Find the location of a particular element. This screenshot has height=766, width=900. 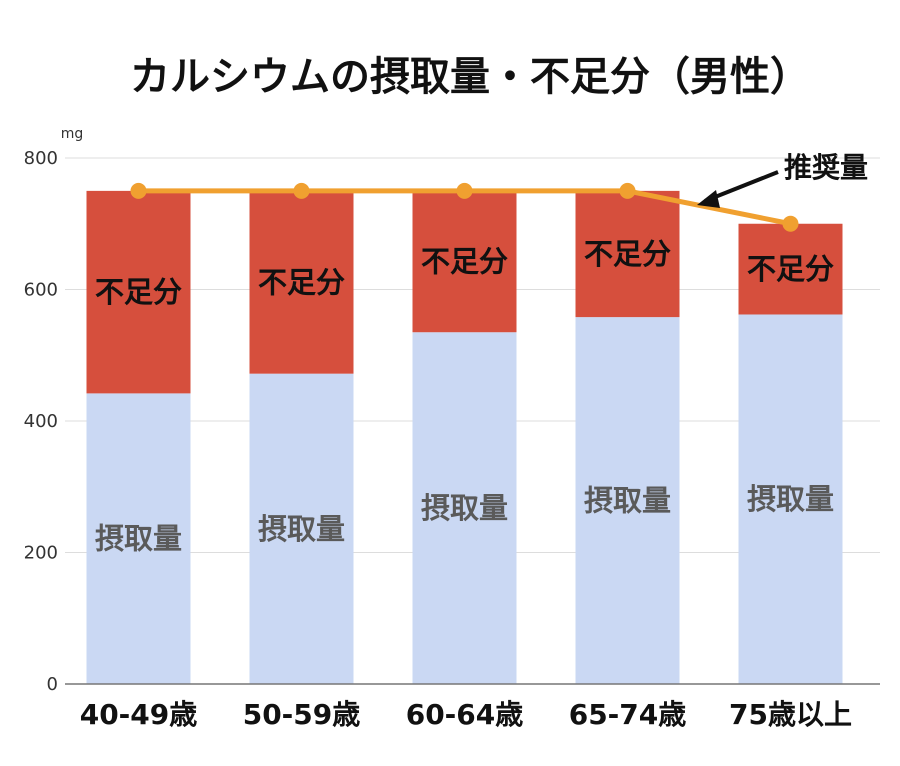

chart-title: カルシウムの摂取量・不足分（男性） is located at coordinates (470, 77).